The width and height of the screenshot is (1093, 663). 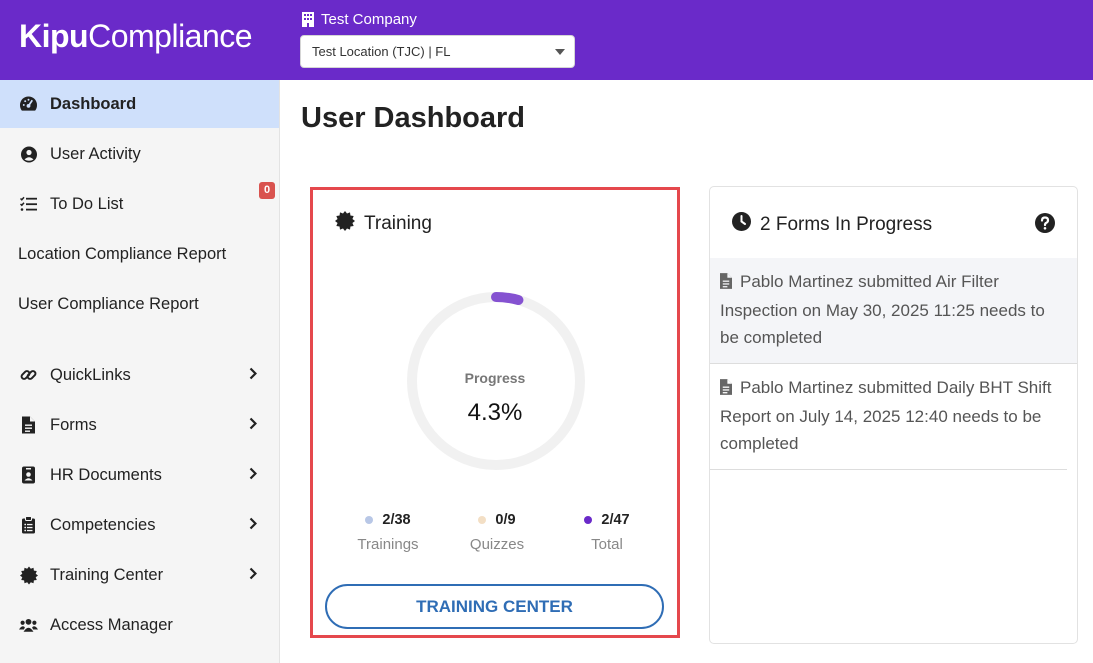 I want to click on forms-card-title: 2 Forms In Progress, so click(x=832, y=224).